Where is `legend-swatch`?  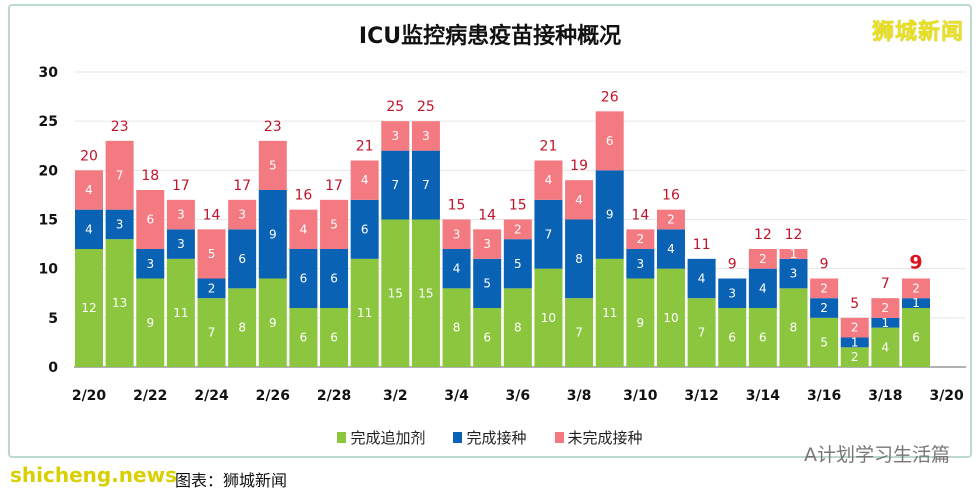 legend-swatch is located at coordinates (458, 437).